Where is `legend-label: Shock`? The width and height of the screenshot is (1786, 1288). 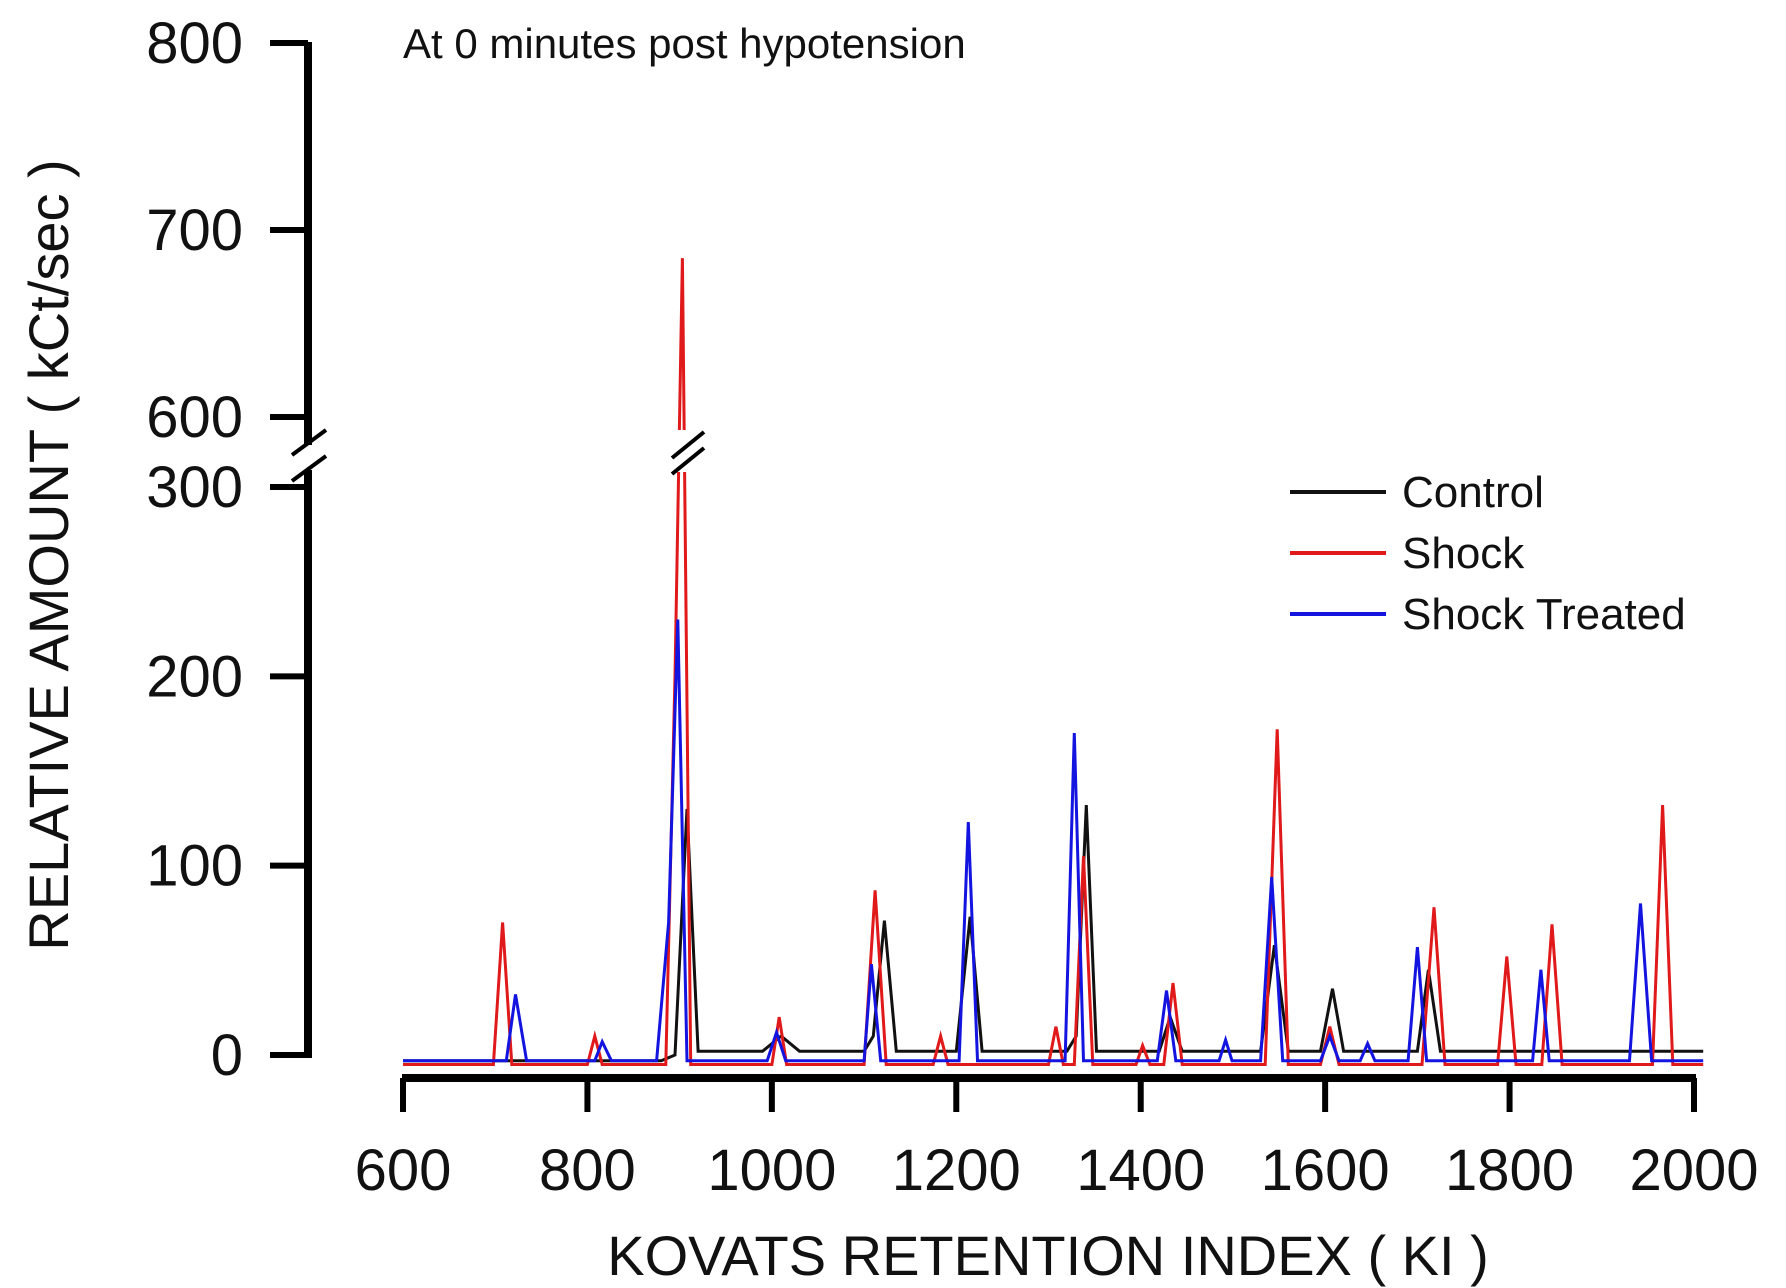 legend-label: Shock is located at coordinates (1463, 553).